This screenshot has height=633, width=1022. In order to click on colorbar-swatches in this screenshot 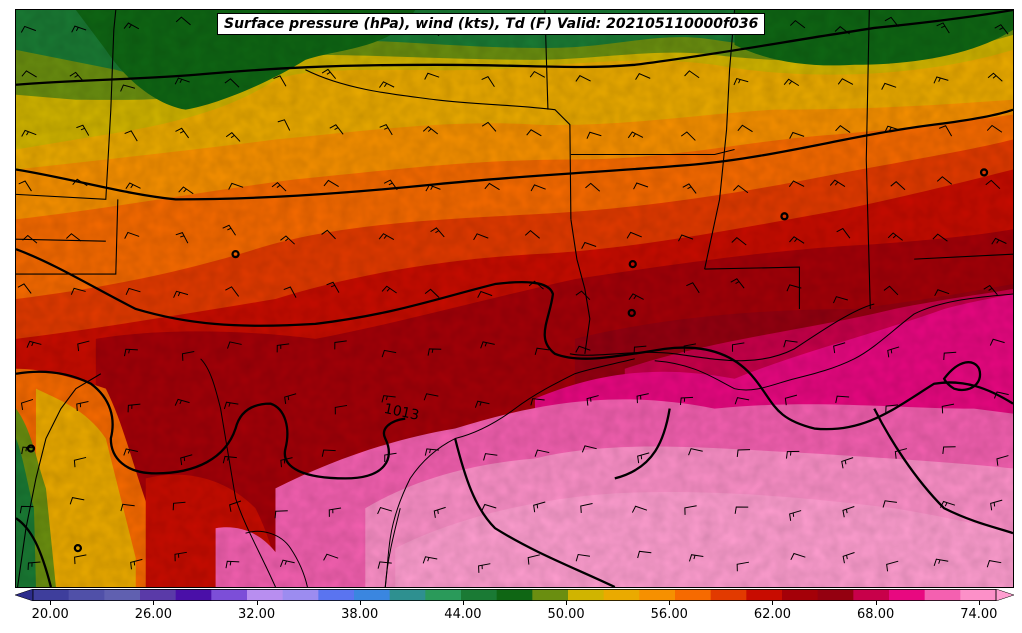, I will do `click(514, 595)`.